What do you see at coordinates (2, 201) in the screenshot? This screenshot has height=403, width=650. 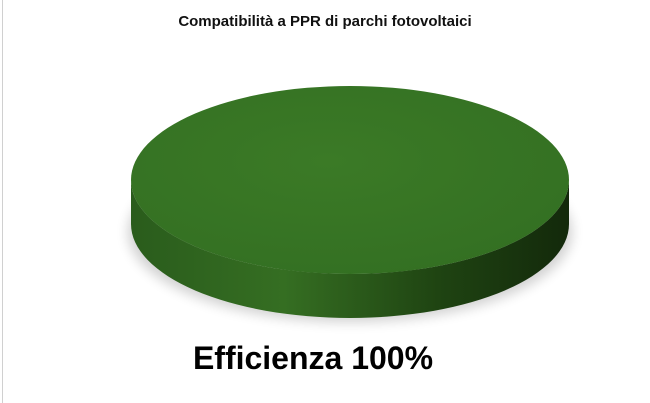 I see `chart-border` at bounding box center [2, 201].